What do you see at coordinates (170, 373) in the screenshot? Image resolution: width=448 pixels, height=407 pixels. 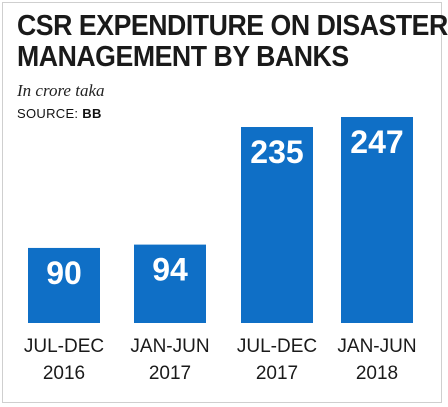 I see `category-label-2-year: 2017` at bounding box center [170, 373].